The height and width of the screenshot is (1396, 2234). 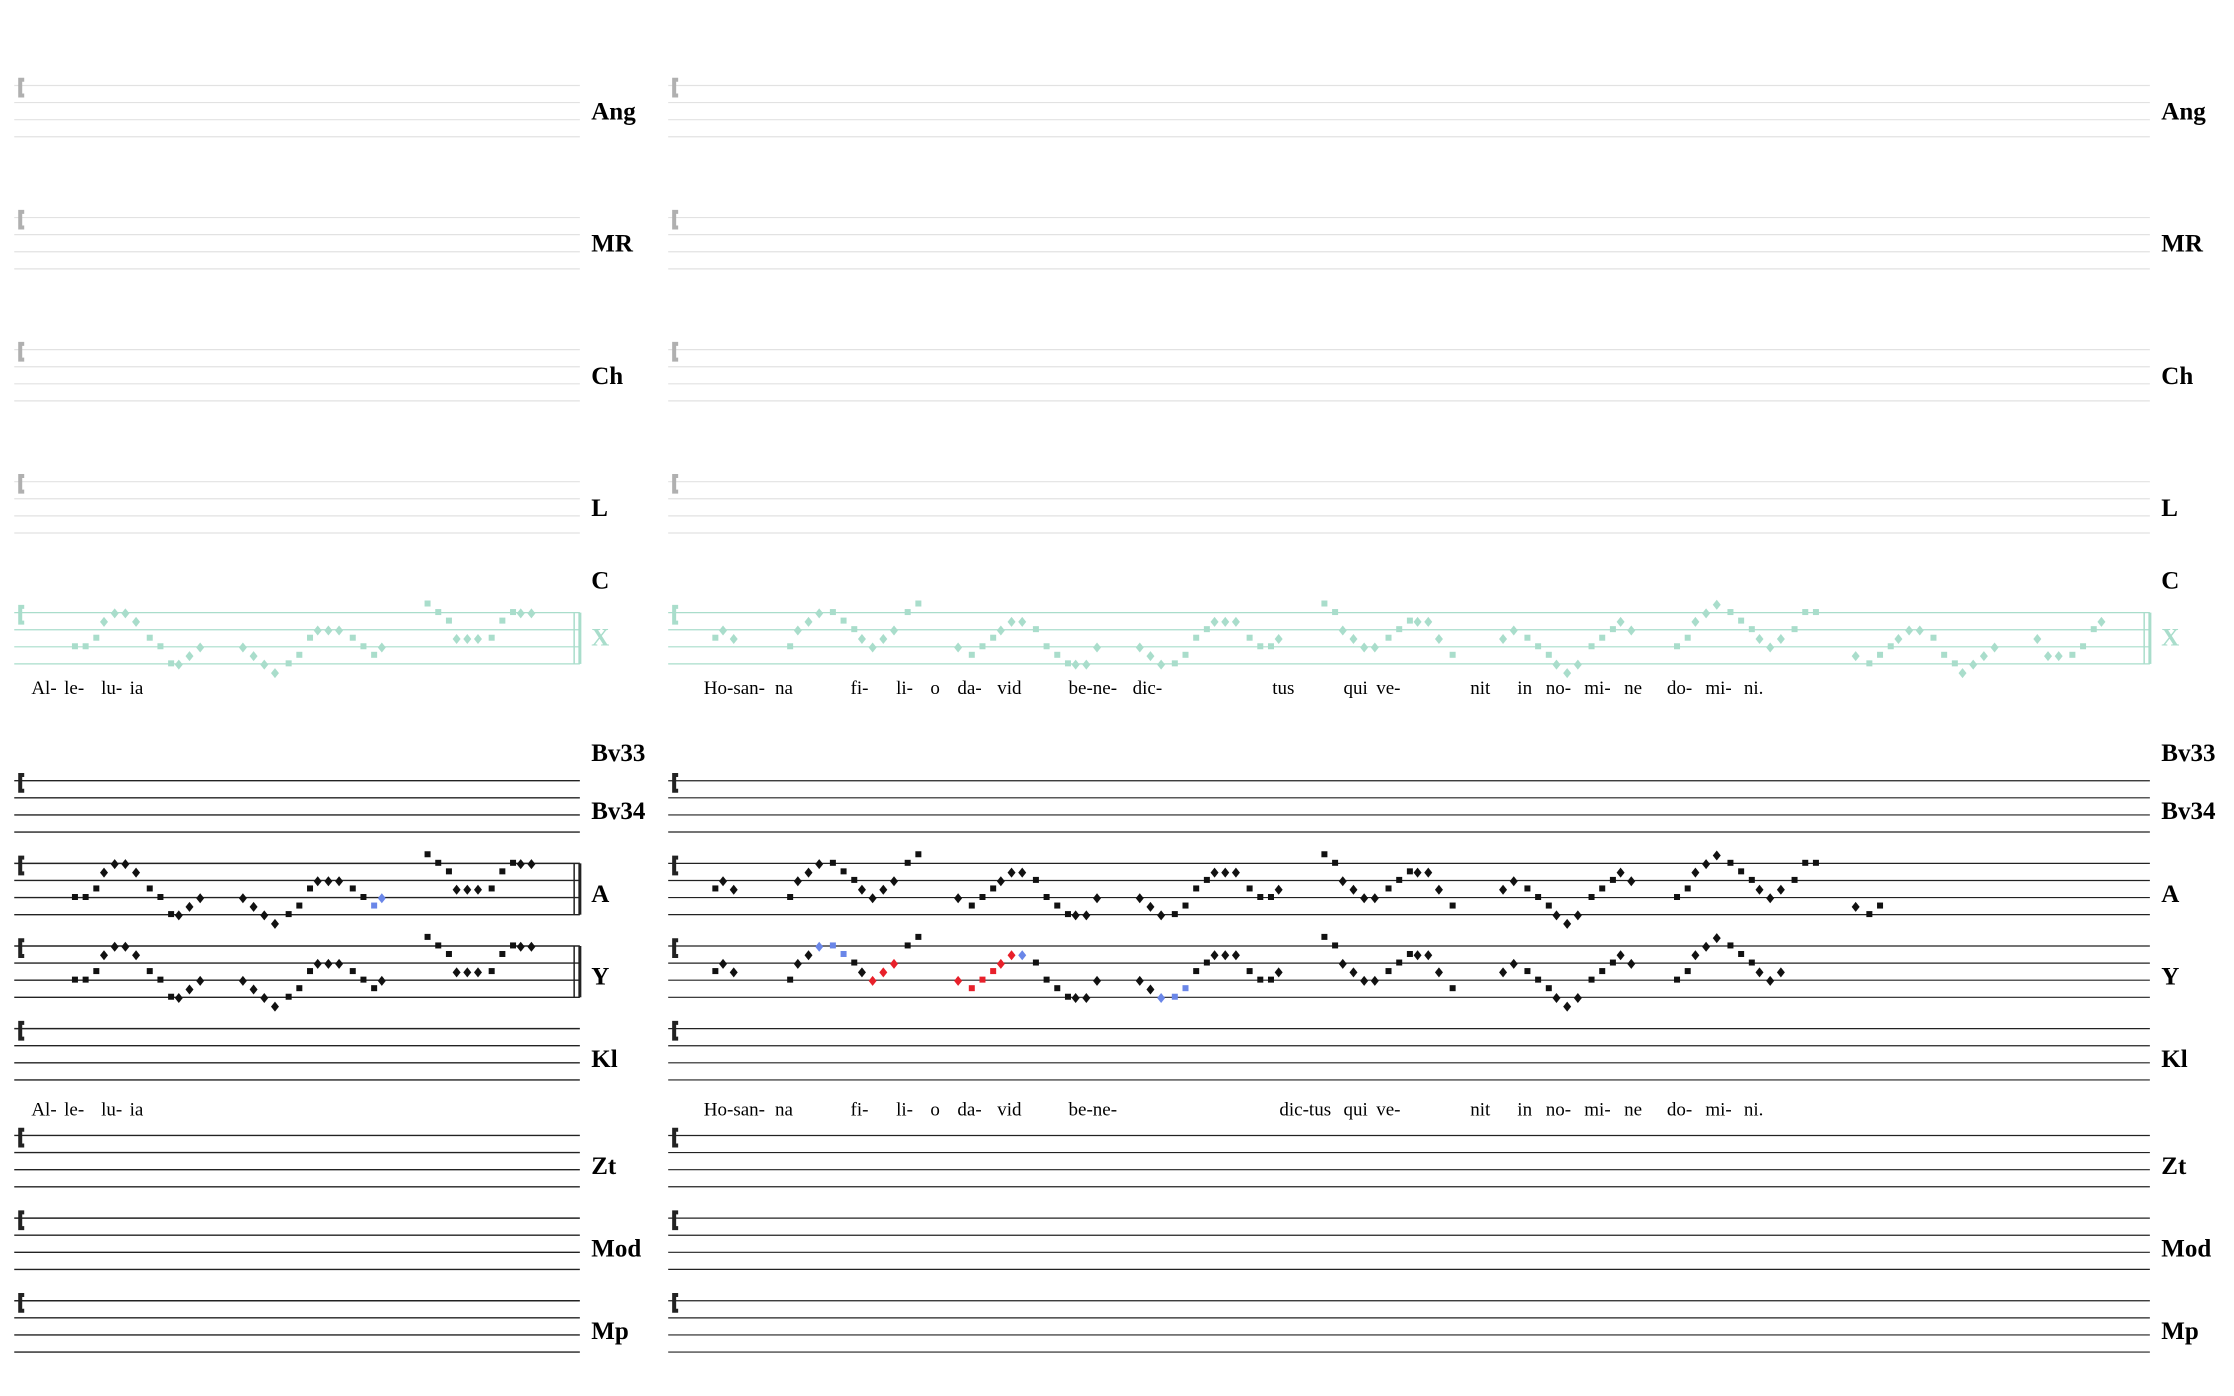 I want to click on staff-label: Ch, so click(x=2177, y=376).